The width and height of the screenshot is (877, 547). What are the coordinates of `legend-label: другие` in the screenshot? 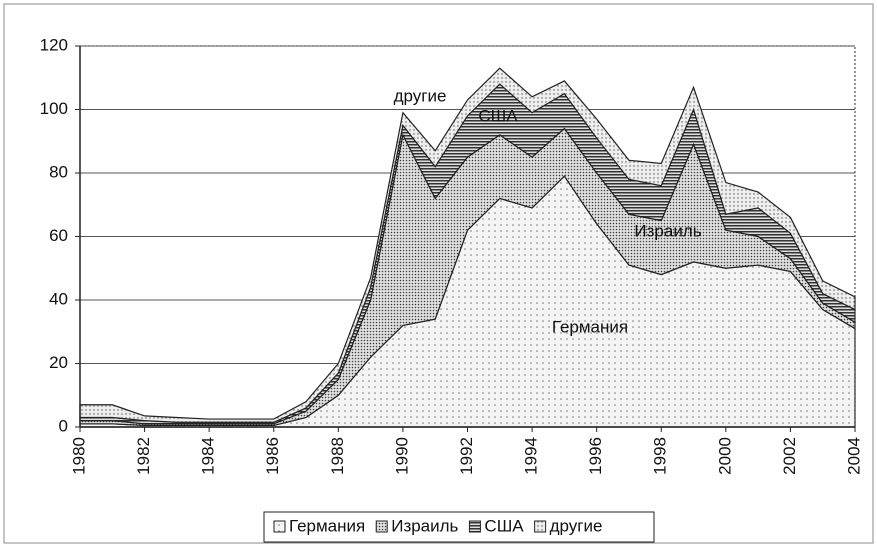 It's located at (576, 525).